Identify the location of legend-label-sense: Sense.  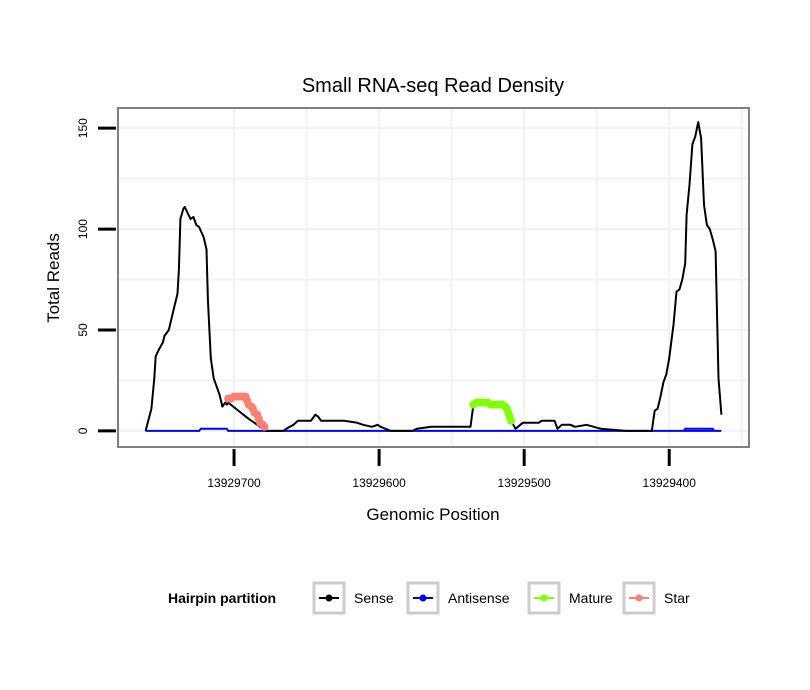
(374, 598).